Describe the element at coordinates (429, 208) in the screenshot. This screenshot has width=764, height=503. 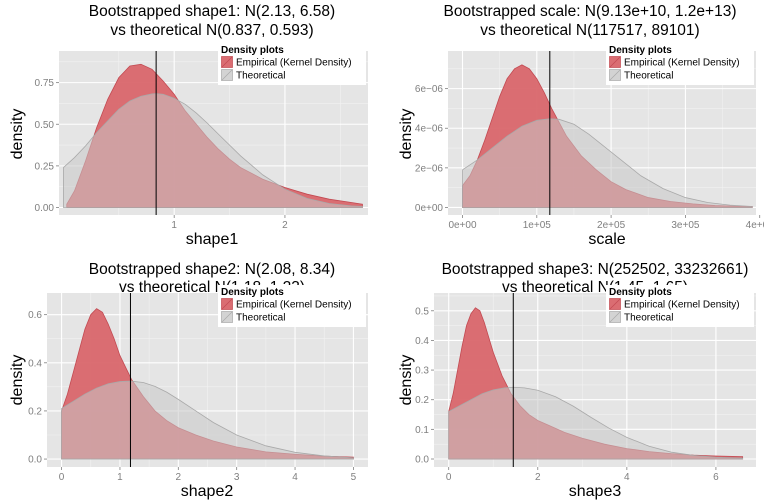
I see `y-tick-label: 0e+00` at that location.